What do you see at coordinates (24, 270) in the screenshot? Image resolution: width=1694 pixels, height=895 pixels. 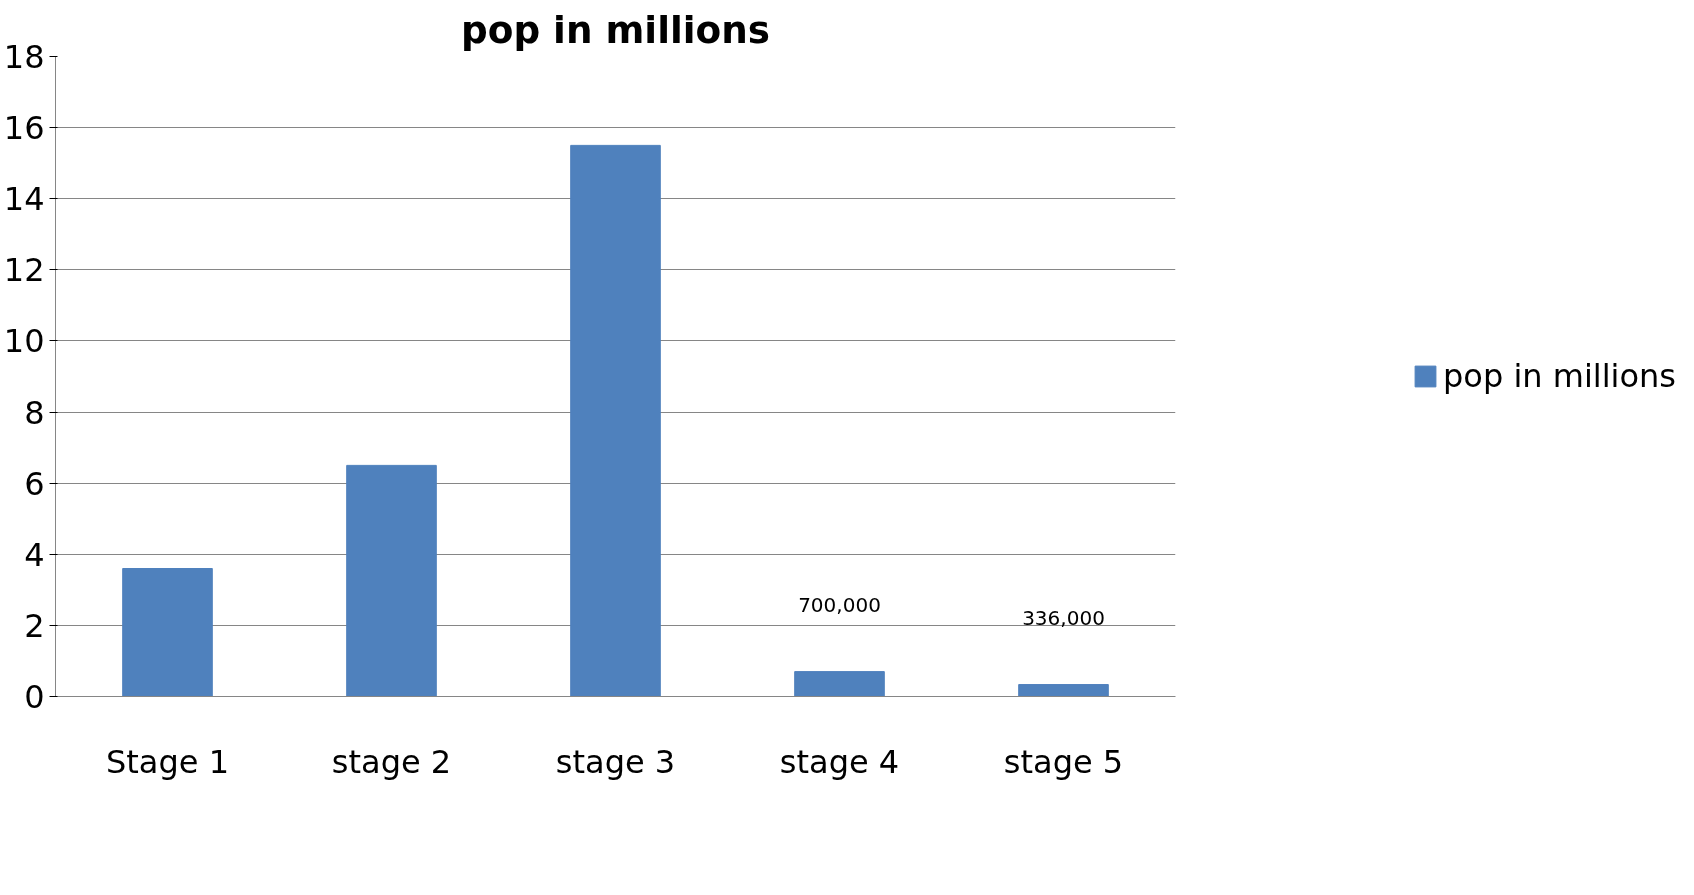 I see `y-tick-label: 12` at bounding box center [24, 270].